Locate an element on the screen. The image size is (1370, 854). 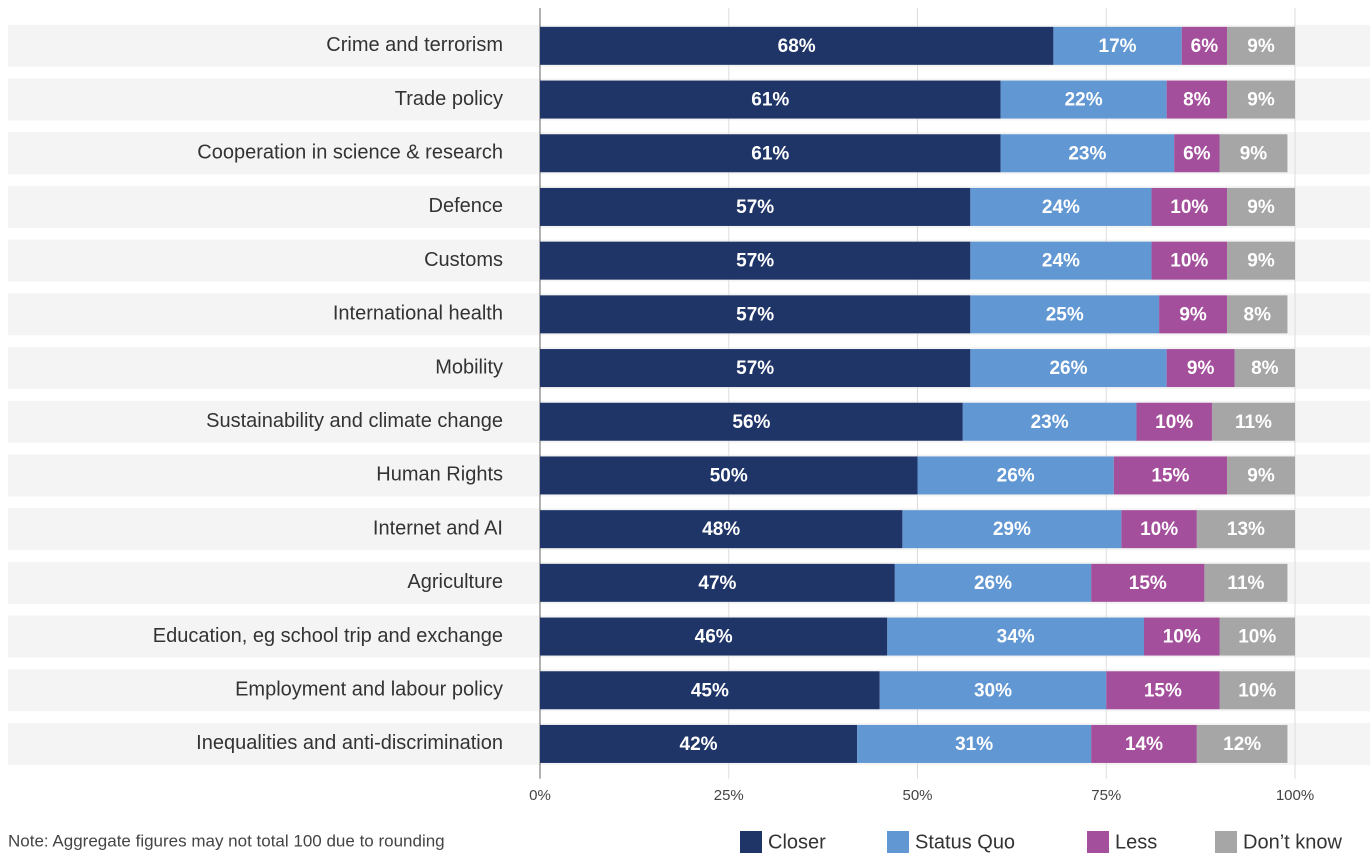
legend-label: Status Quo is located at coordinates (965, 842).